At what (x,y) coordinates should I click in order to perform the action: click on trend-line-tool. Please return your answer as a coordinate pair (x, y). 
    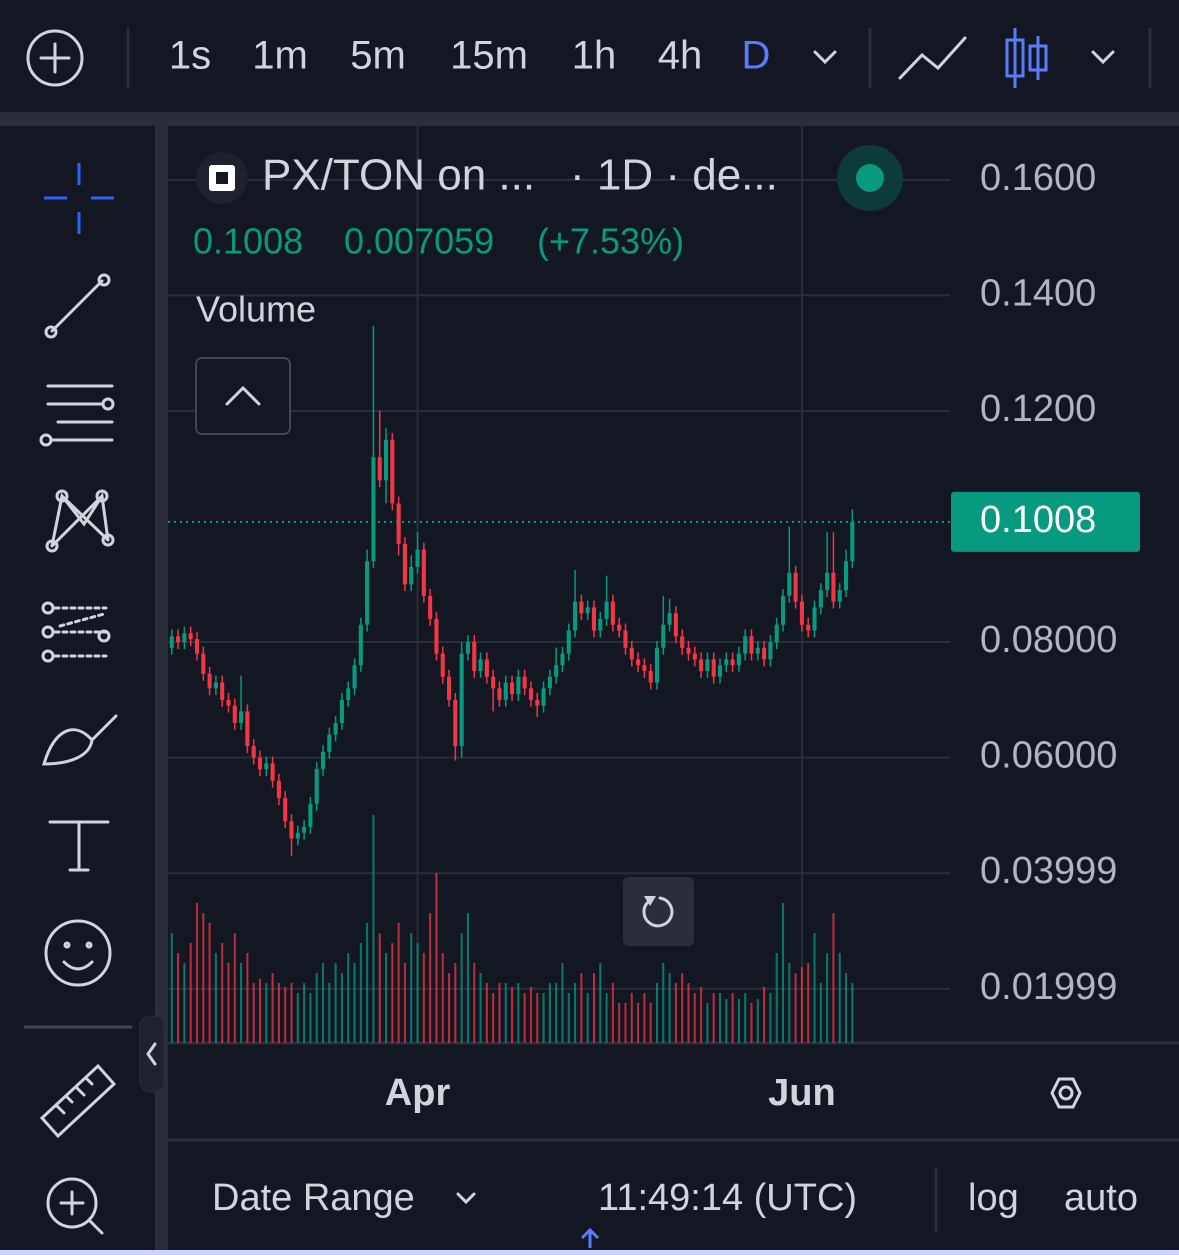
    Looking at the image, I should click on (77, 306).